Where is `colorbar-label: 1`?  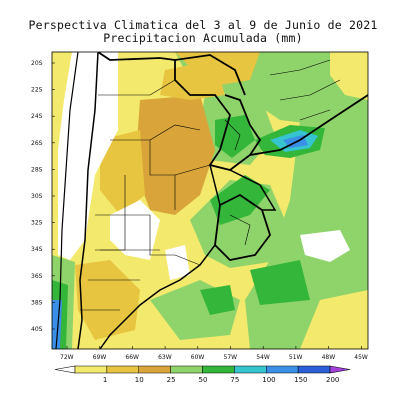 colorbar-label: 1 is located at coordinates (105, 380).